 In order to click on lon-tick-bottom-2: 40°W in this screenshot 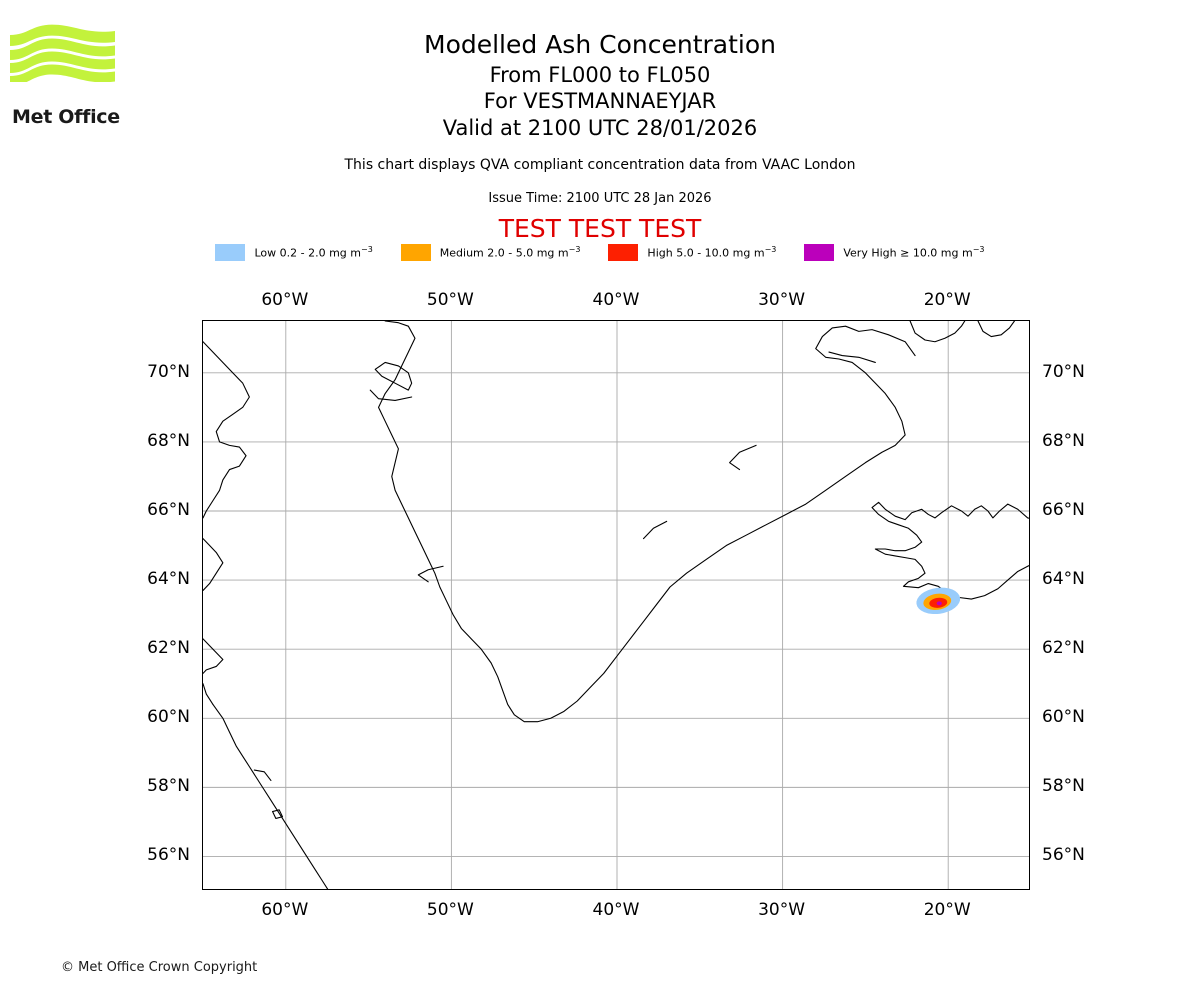, I will do `click(616, 910)`.